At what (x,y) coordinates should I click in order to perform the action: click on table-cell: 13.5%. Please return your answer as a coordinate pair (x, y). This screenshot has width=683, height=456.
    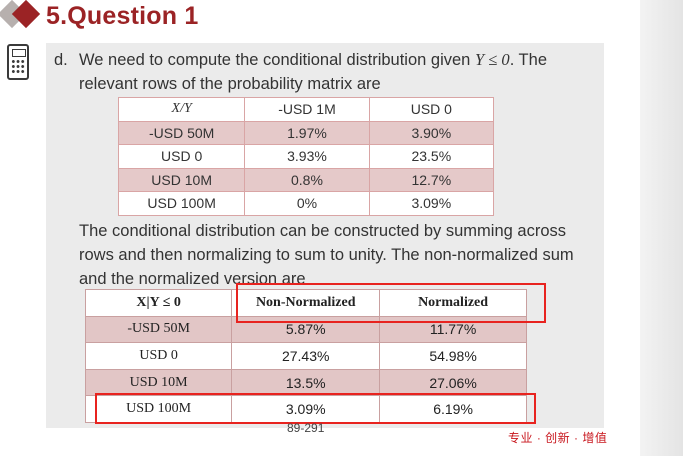
    Looking at the image, I should click on (306, 382).